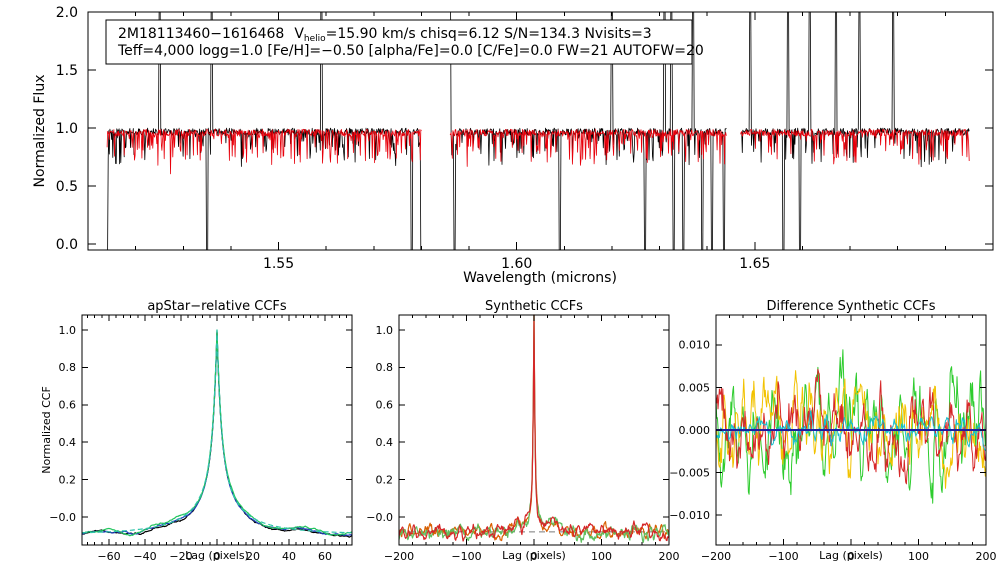 This screenshot has height=576, width=1008. I want to click on apstar-ccf-series, so click(217, 433).